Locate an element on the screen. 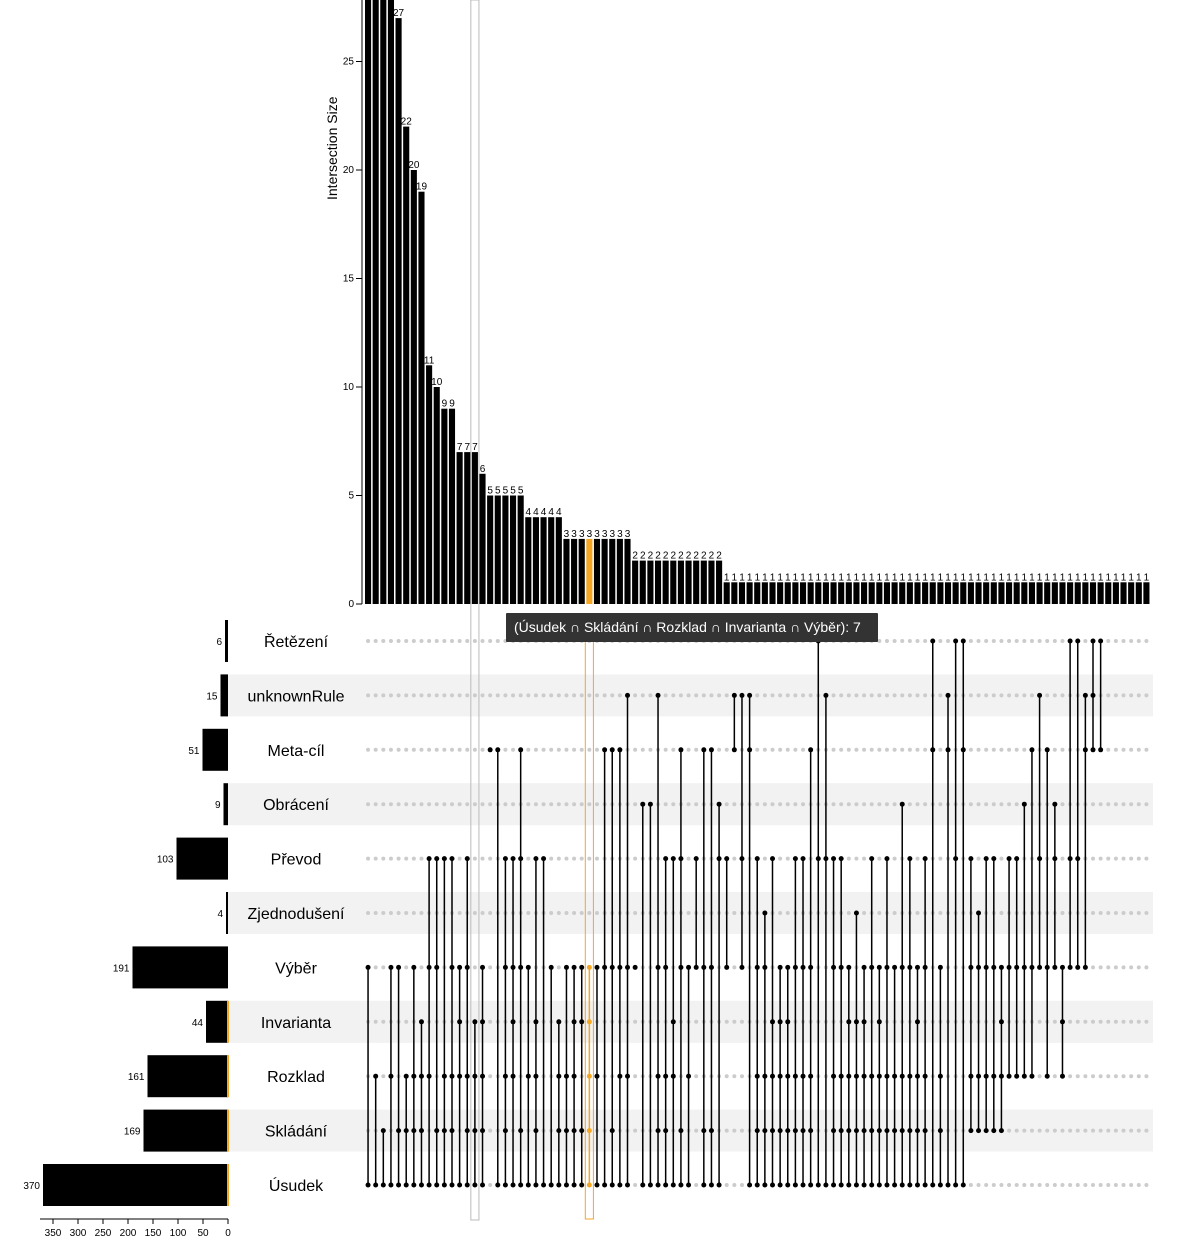 Image resolution: width=1189 pixels, height=1241 pixels. y-tick-label: 20 is located at coordinates (349, 170).